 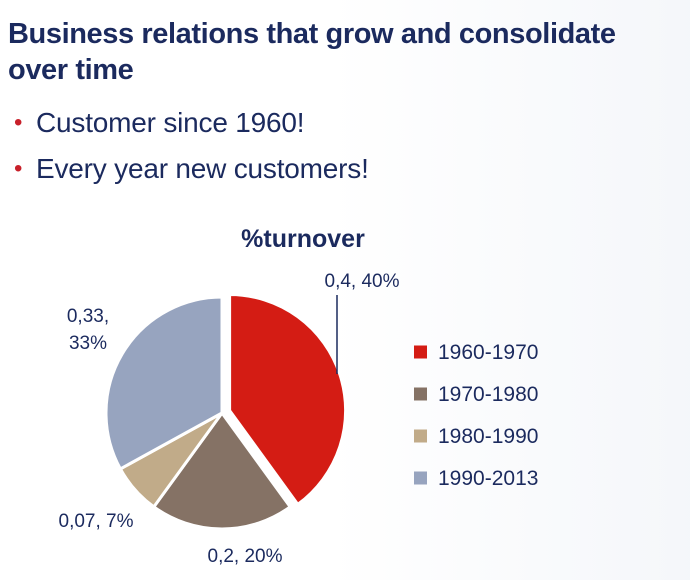 I want to click on chart-title: %turnover, so click(x=303, y=239).